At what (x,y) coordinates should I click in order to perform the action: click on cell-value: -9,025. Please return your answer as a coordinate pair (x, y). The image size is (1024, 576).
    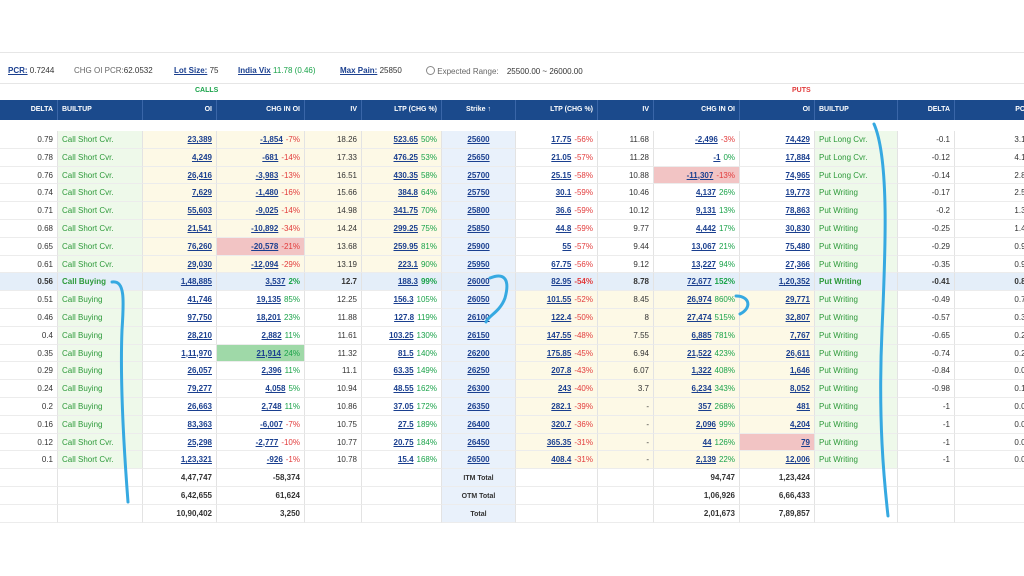
    Looking at the image, I should click on (267, 211).